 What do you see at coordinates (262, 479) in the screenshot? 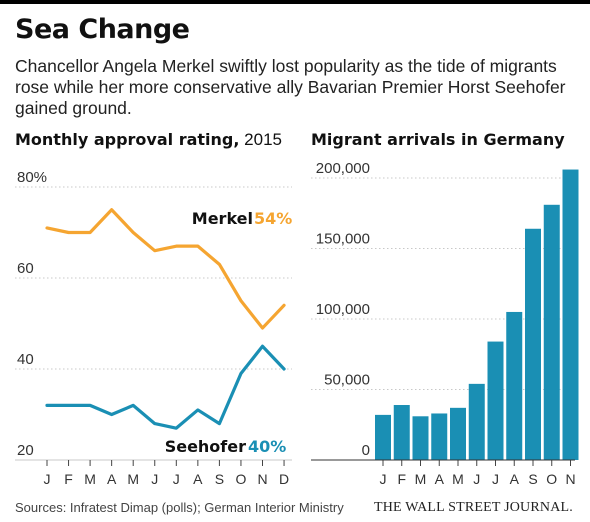
I see `approval-x-tick-label: N` at bounding box center [262, 479].